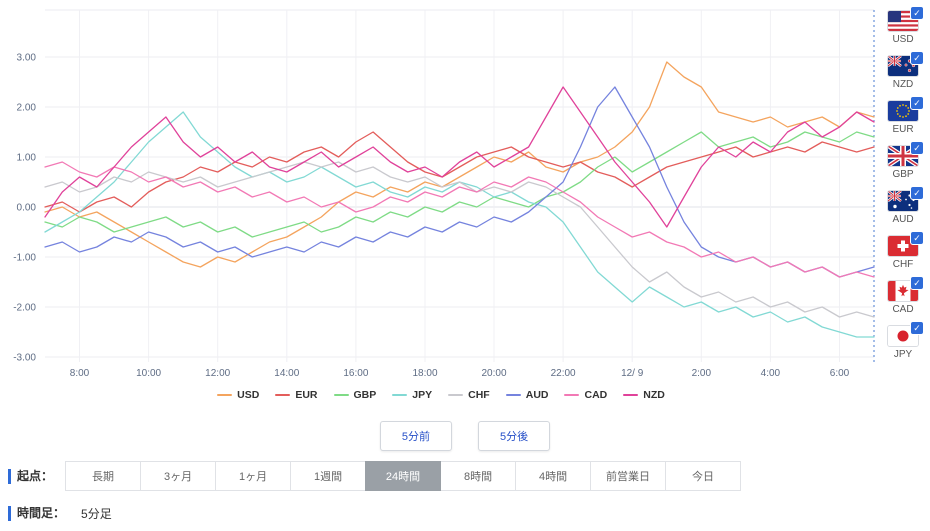  I want to click on currency-toggle-nzd: ✓ NZD, so click(906, 73).